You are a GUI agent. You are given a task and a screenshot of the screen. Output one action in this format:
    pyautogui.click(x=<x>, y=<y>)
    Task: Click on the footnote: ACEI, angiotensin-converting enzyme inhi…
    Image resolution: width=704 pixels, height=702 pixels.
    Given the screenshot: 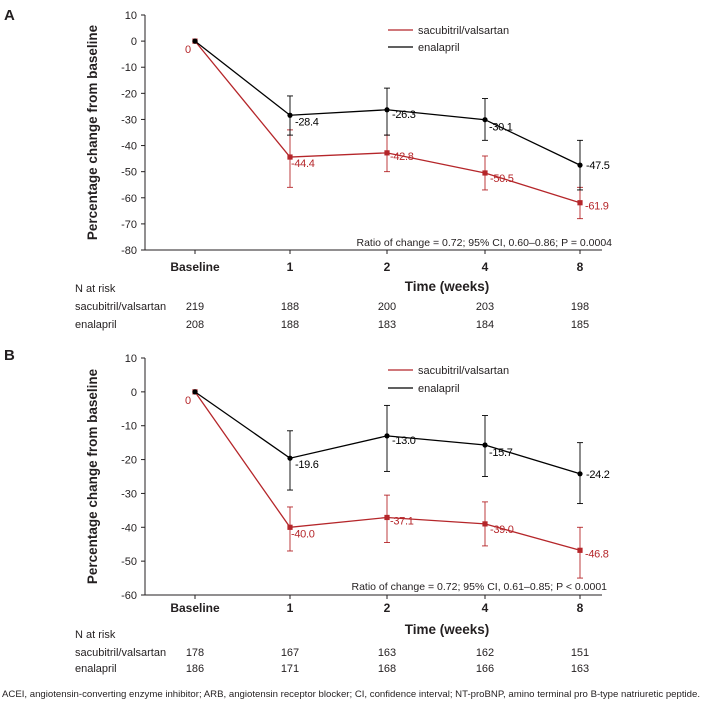 What is the action you would take?
    pyautogui.click(x=351, y=694)
    